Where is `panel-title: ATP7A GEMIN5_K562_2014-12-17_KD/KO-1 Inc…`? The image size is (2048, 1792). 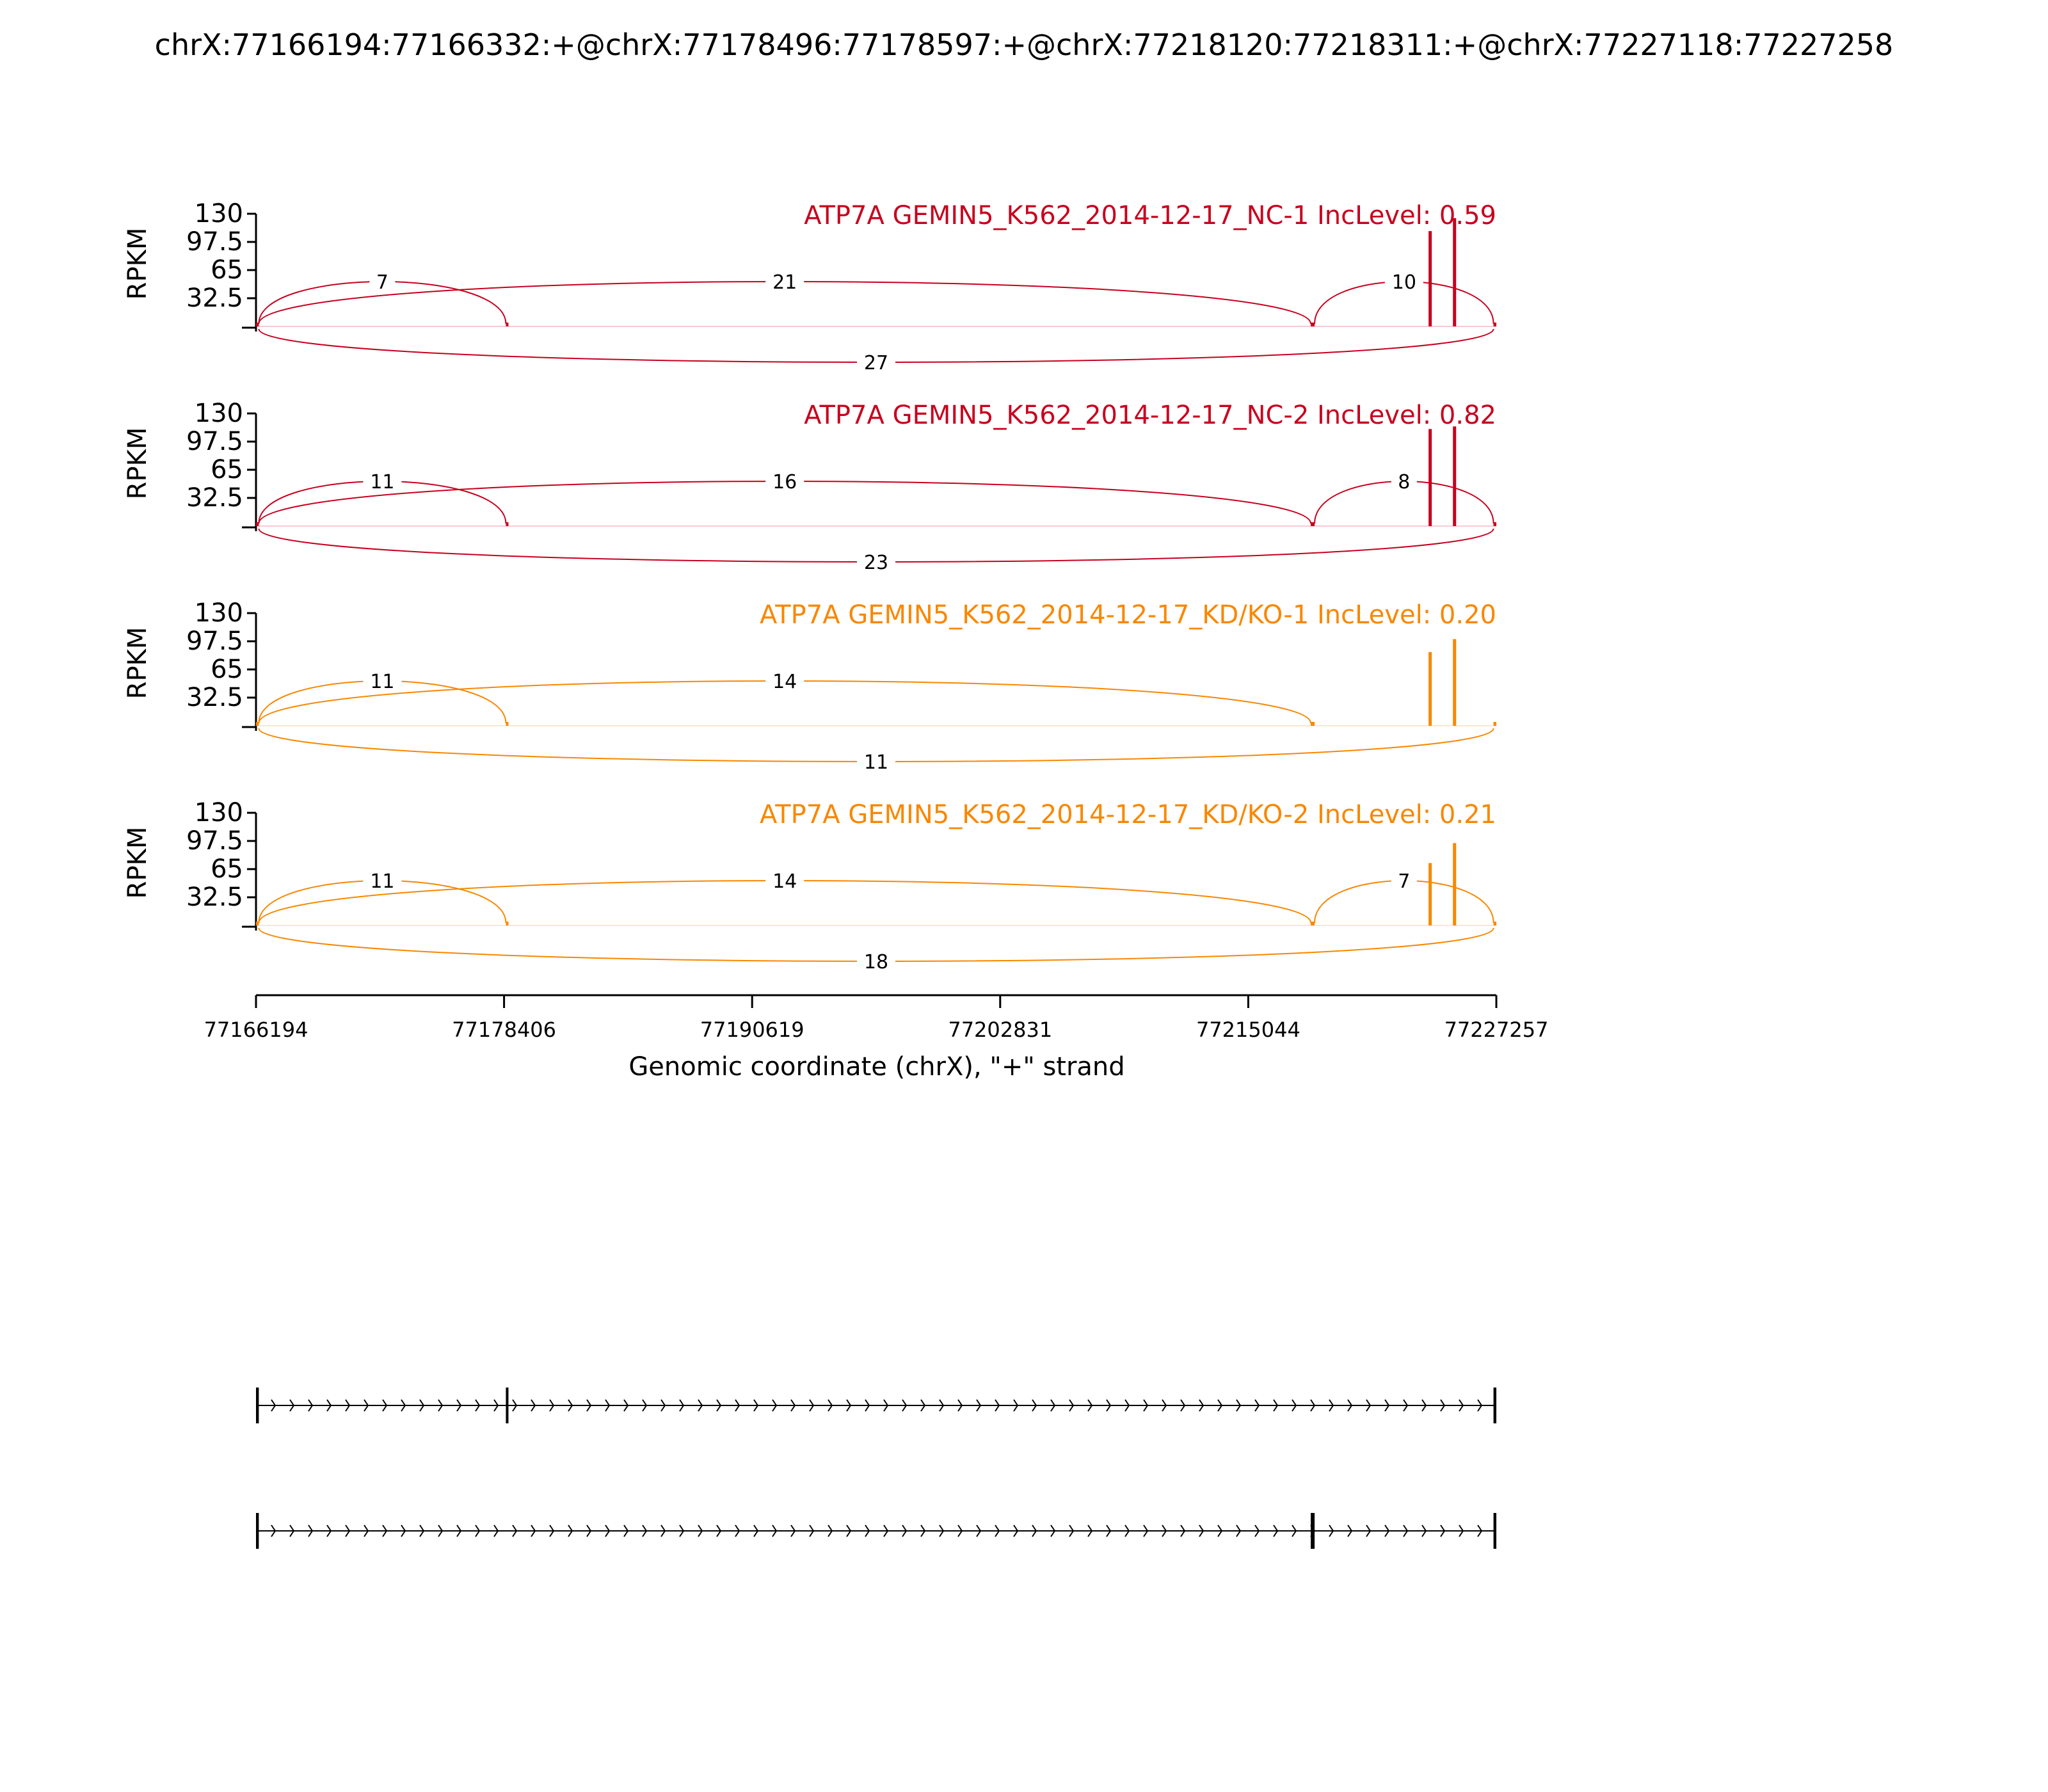 panel-title: ATP7A GEMIN5_K562_2014-12-17_KD/KO-1 Inc… is located at coordinates (1128, 615).